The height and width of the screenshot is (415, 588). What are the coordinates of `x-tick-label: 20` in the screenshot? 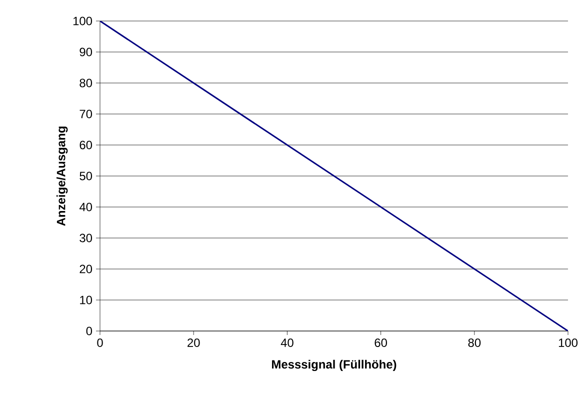 It's located at (194, 342).